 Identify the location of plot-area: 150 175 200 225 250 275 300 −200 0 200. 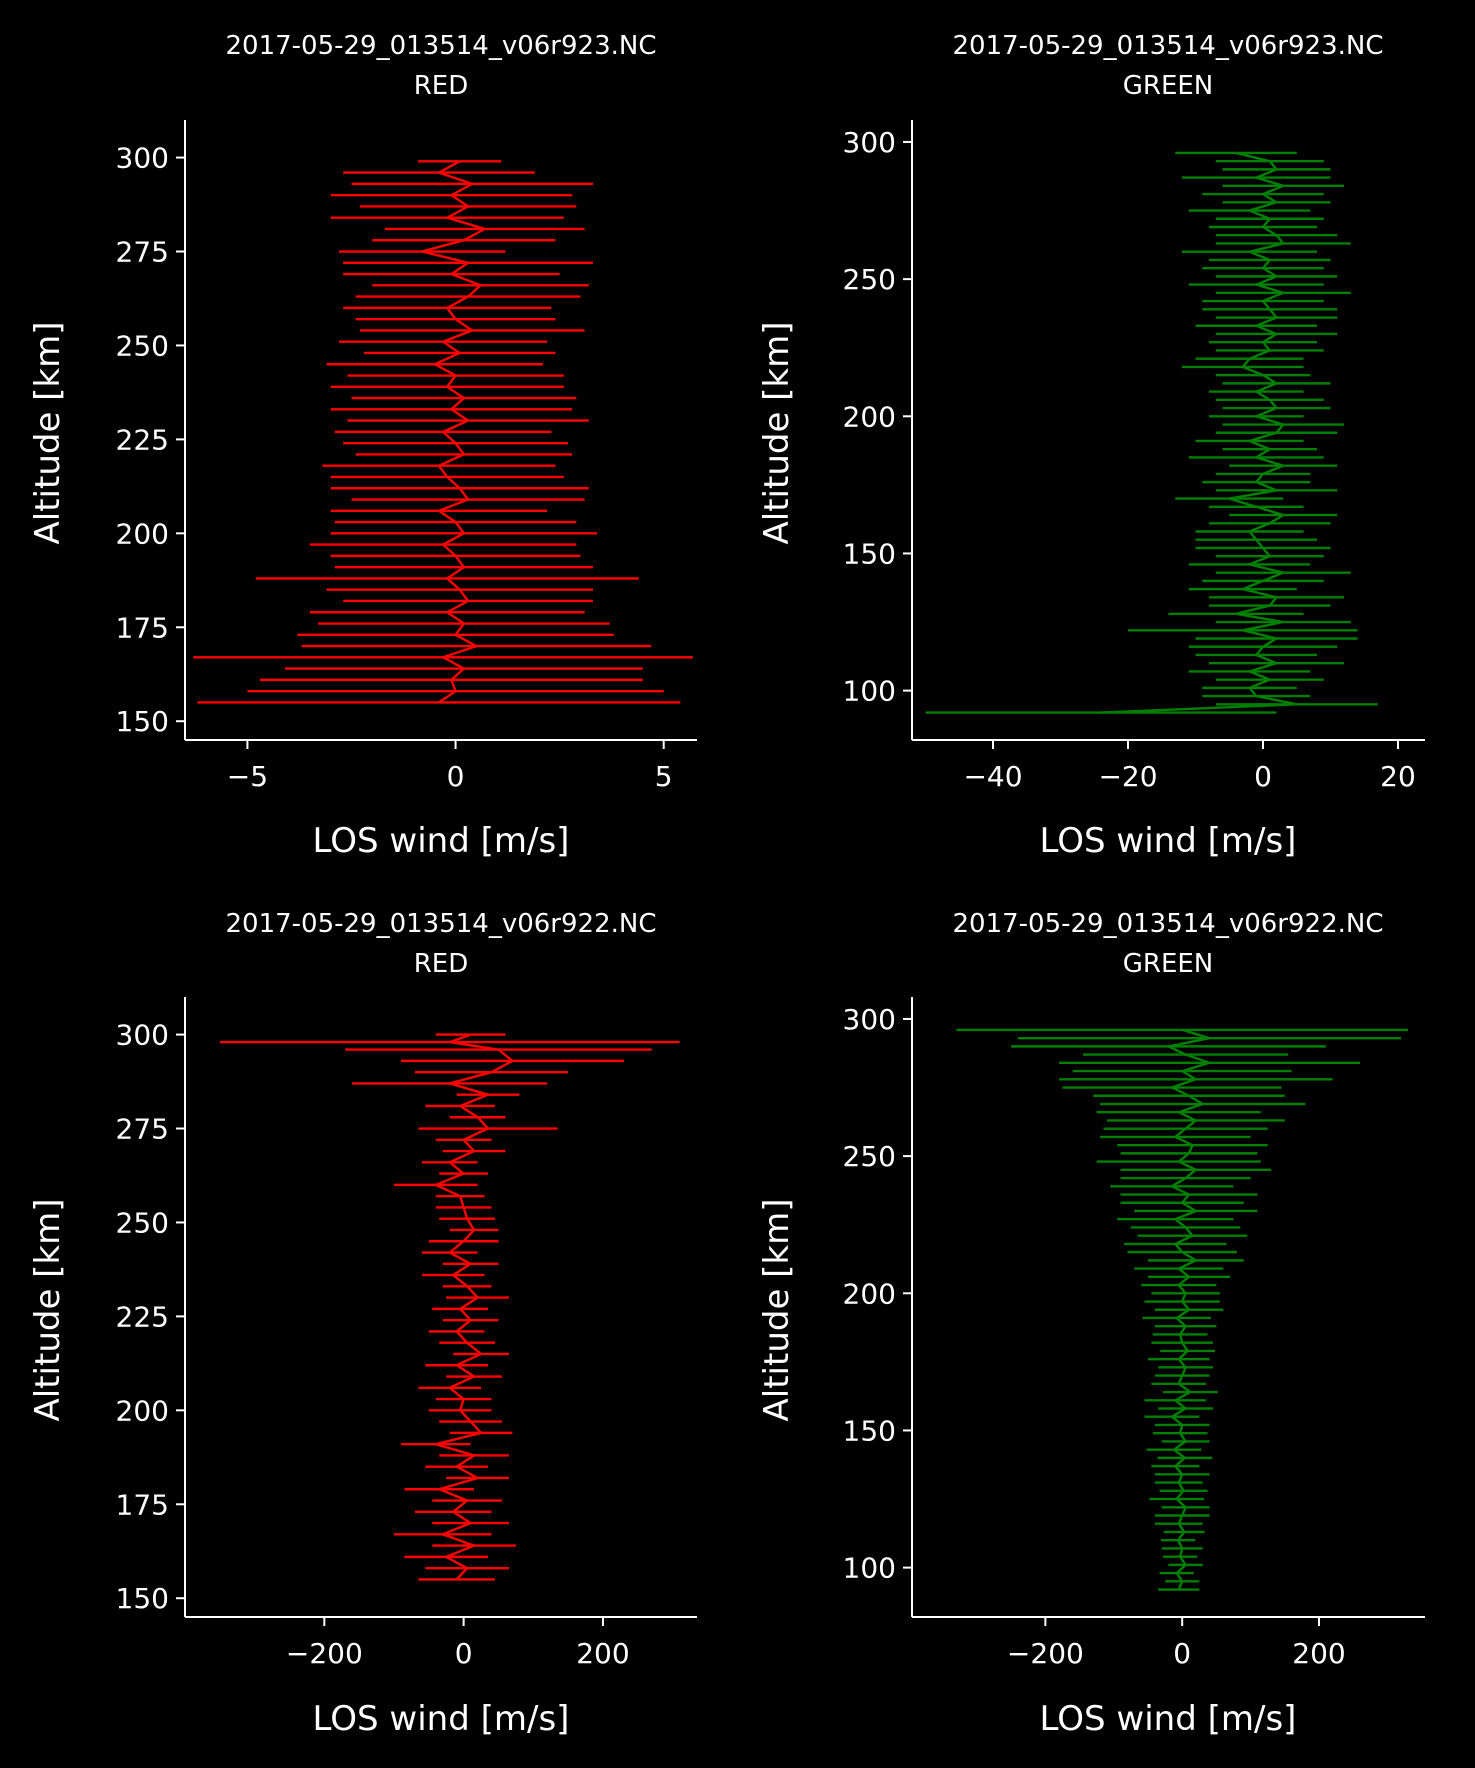
(406, 1333).